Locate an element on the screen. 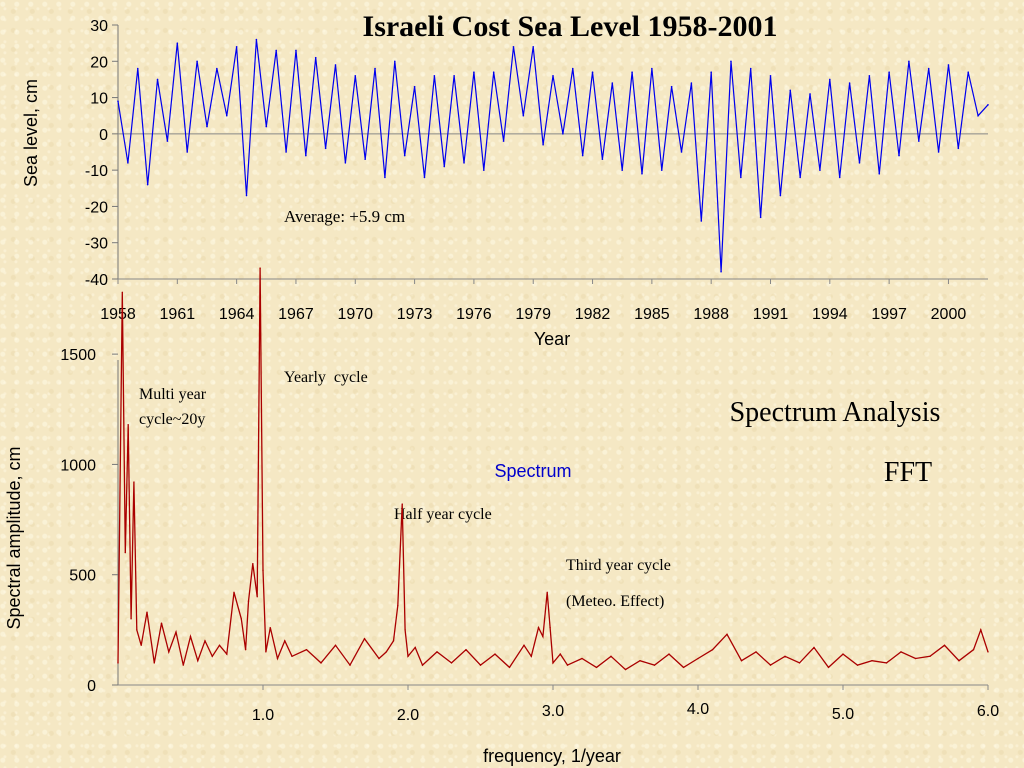 This screenshot has width=1024, height=768. x-tick-label: 4.0 is located at coordinates (698, 709).